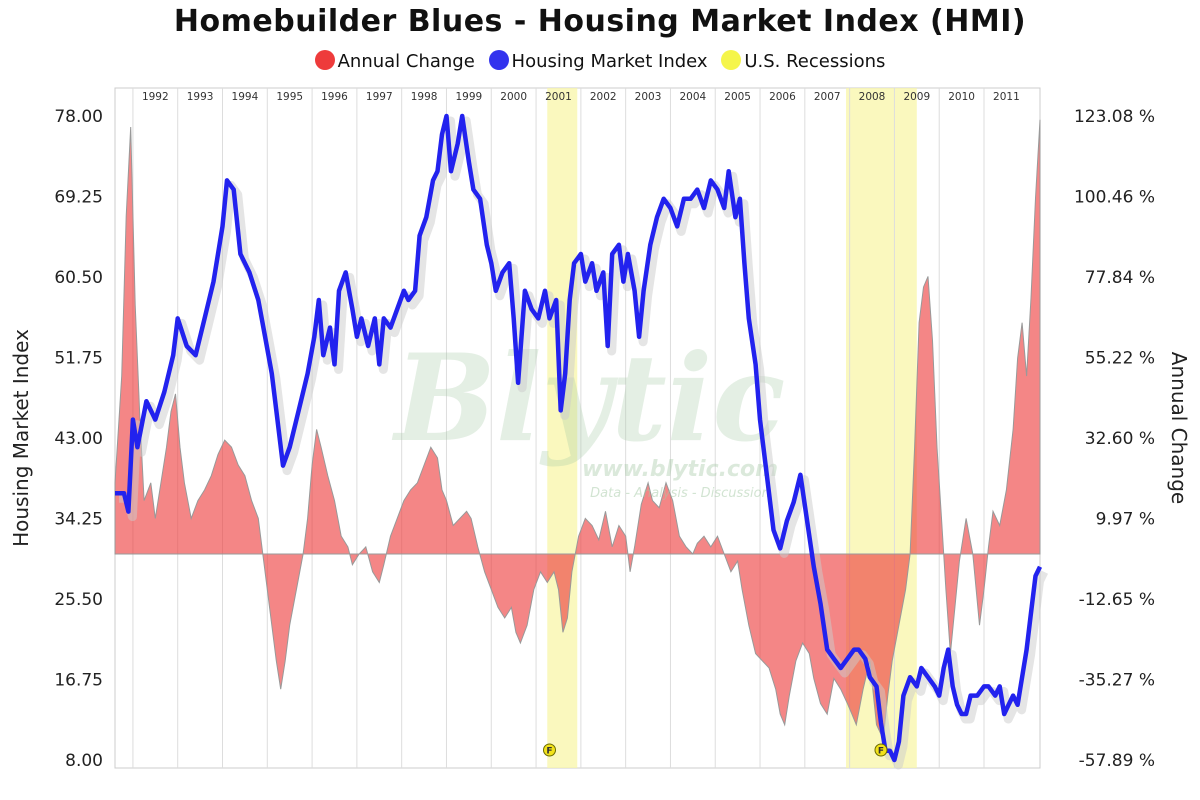 The image size is (1200, 800). What do you see at coordinates (78, 600) in the screenshot?
I see `y-tick-25.50: 25.50` at bounding box center [78, 600].